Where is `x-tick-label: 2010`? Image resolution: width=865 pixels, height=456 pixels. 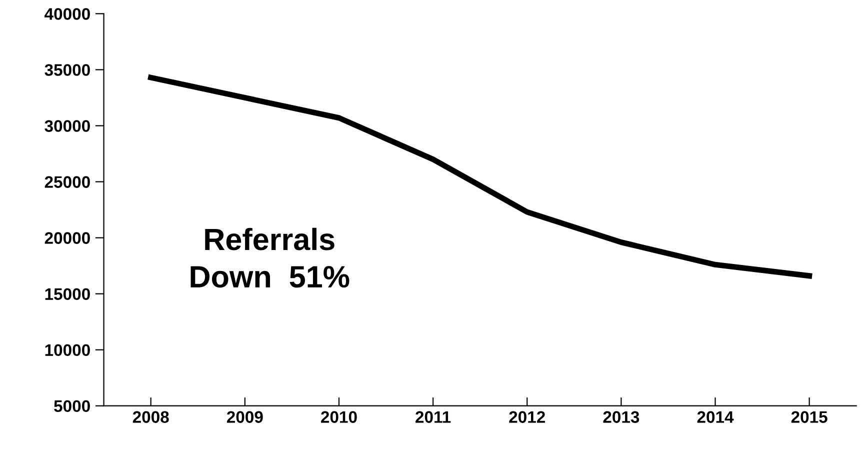 x-tick-label: 2010 is located at coordinates (339, 417).